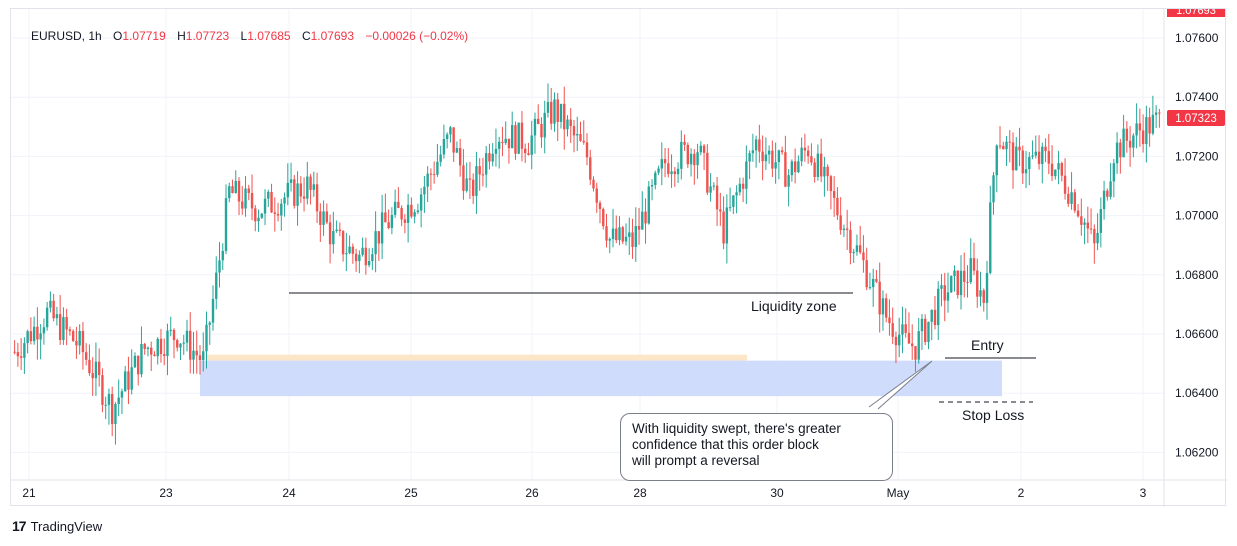 The image size is (1237, 546). I want to click on liquidity-zone-label: Liquidity zone, so click(794, 306).